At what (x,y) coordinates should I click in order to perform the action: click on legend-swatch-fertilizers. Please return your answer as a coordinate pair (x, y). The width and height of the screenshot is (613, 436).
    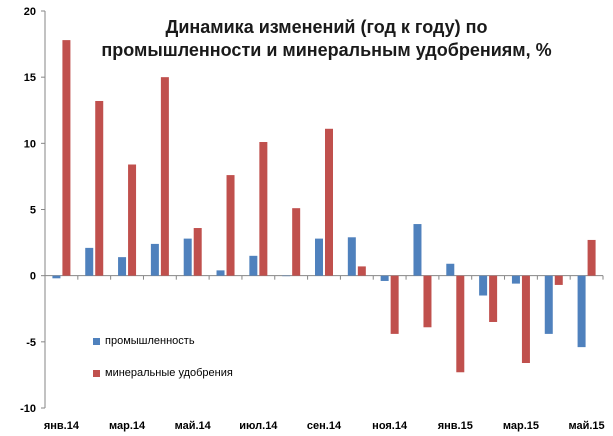
    Looking at the image, I should click on (96, 373).